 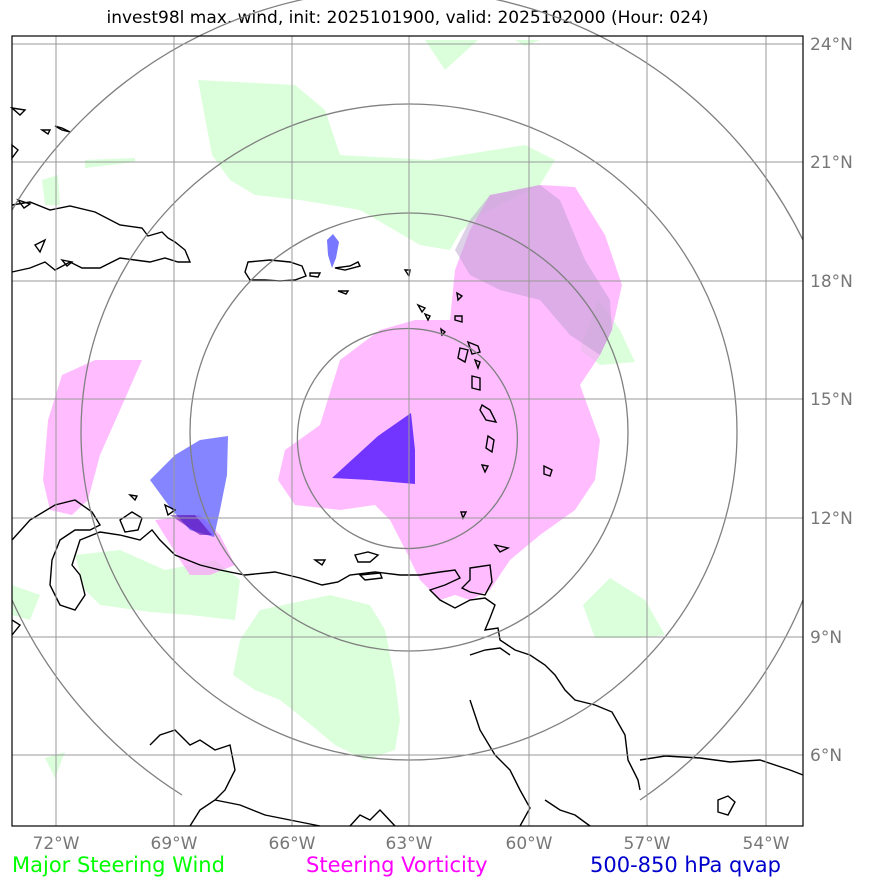 I want to click on lon-label: 63°W, so click(x=409, y=844).